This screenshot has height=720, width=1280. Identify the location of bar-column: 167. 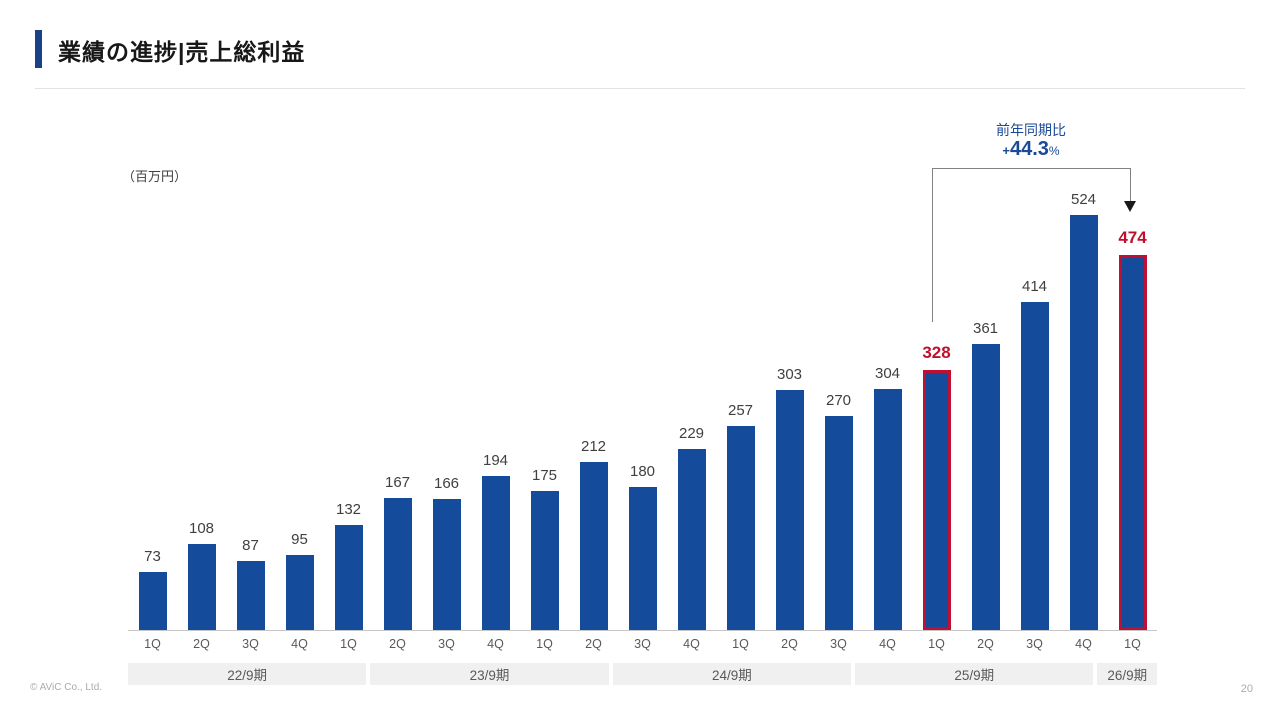
(397, 551).